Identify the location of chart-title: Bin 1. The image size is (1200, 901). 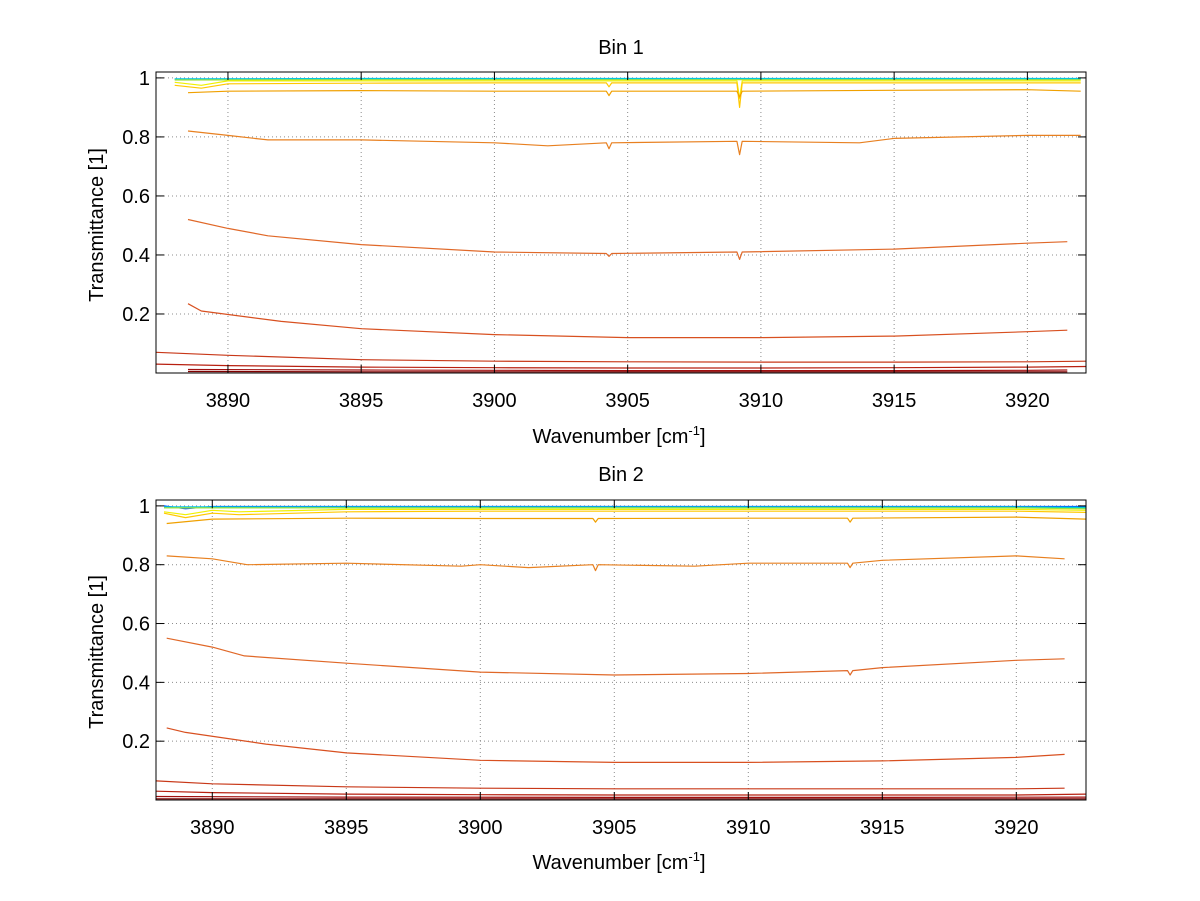
(621, 48).